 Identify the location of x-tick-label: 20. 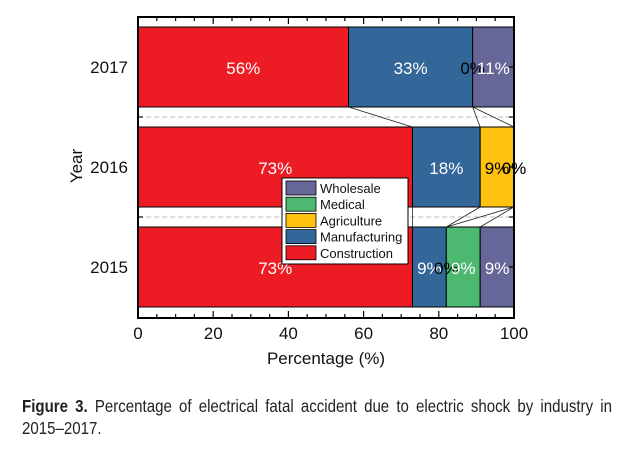
(213, 333).